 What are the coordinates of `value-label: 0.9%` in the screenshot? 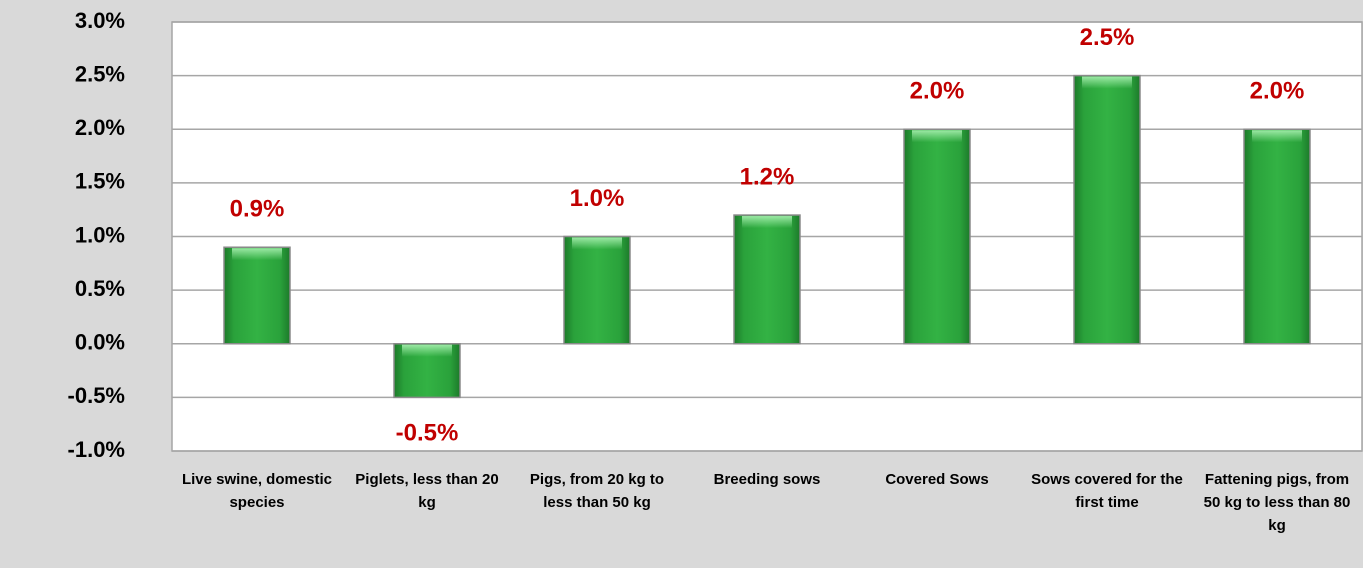 It's located at (257, 209).